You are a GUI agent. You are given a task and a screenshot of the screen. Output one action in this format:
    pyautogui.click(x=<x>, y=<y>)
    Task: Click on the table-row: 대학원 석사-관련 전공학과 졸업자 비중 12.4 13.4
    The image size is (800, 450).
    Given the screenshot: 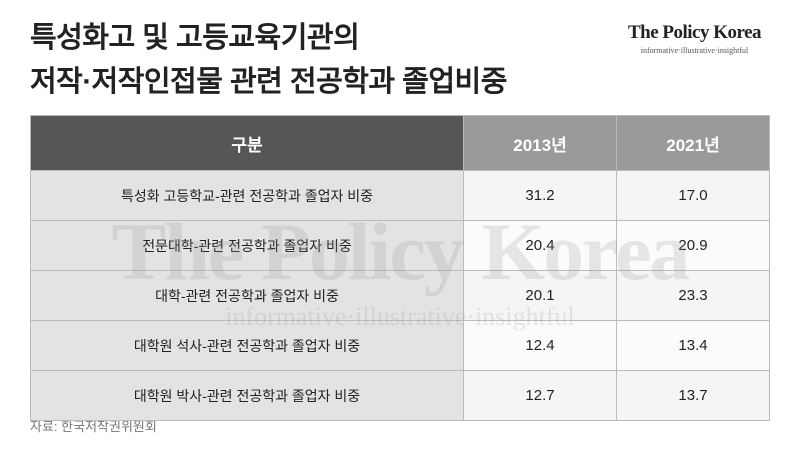 What is the action you would take?
    pyautogui.click(x=400, y=345)
    